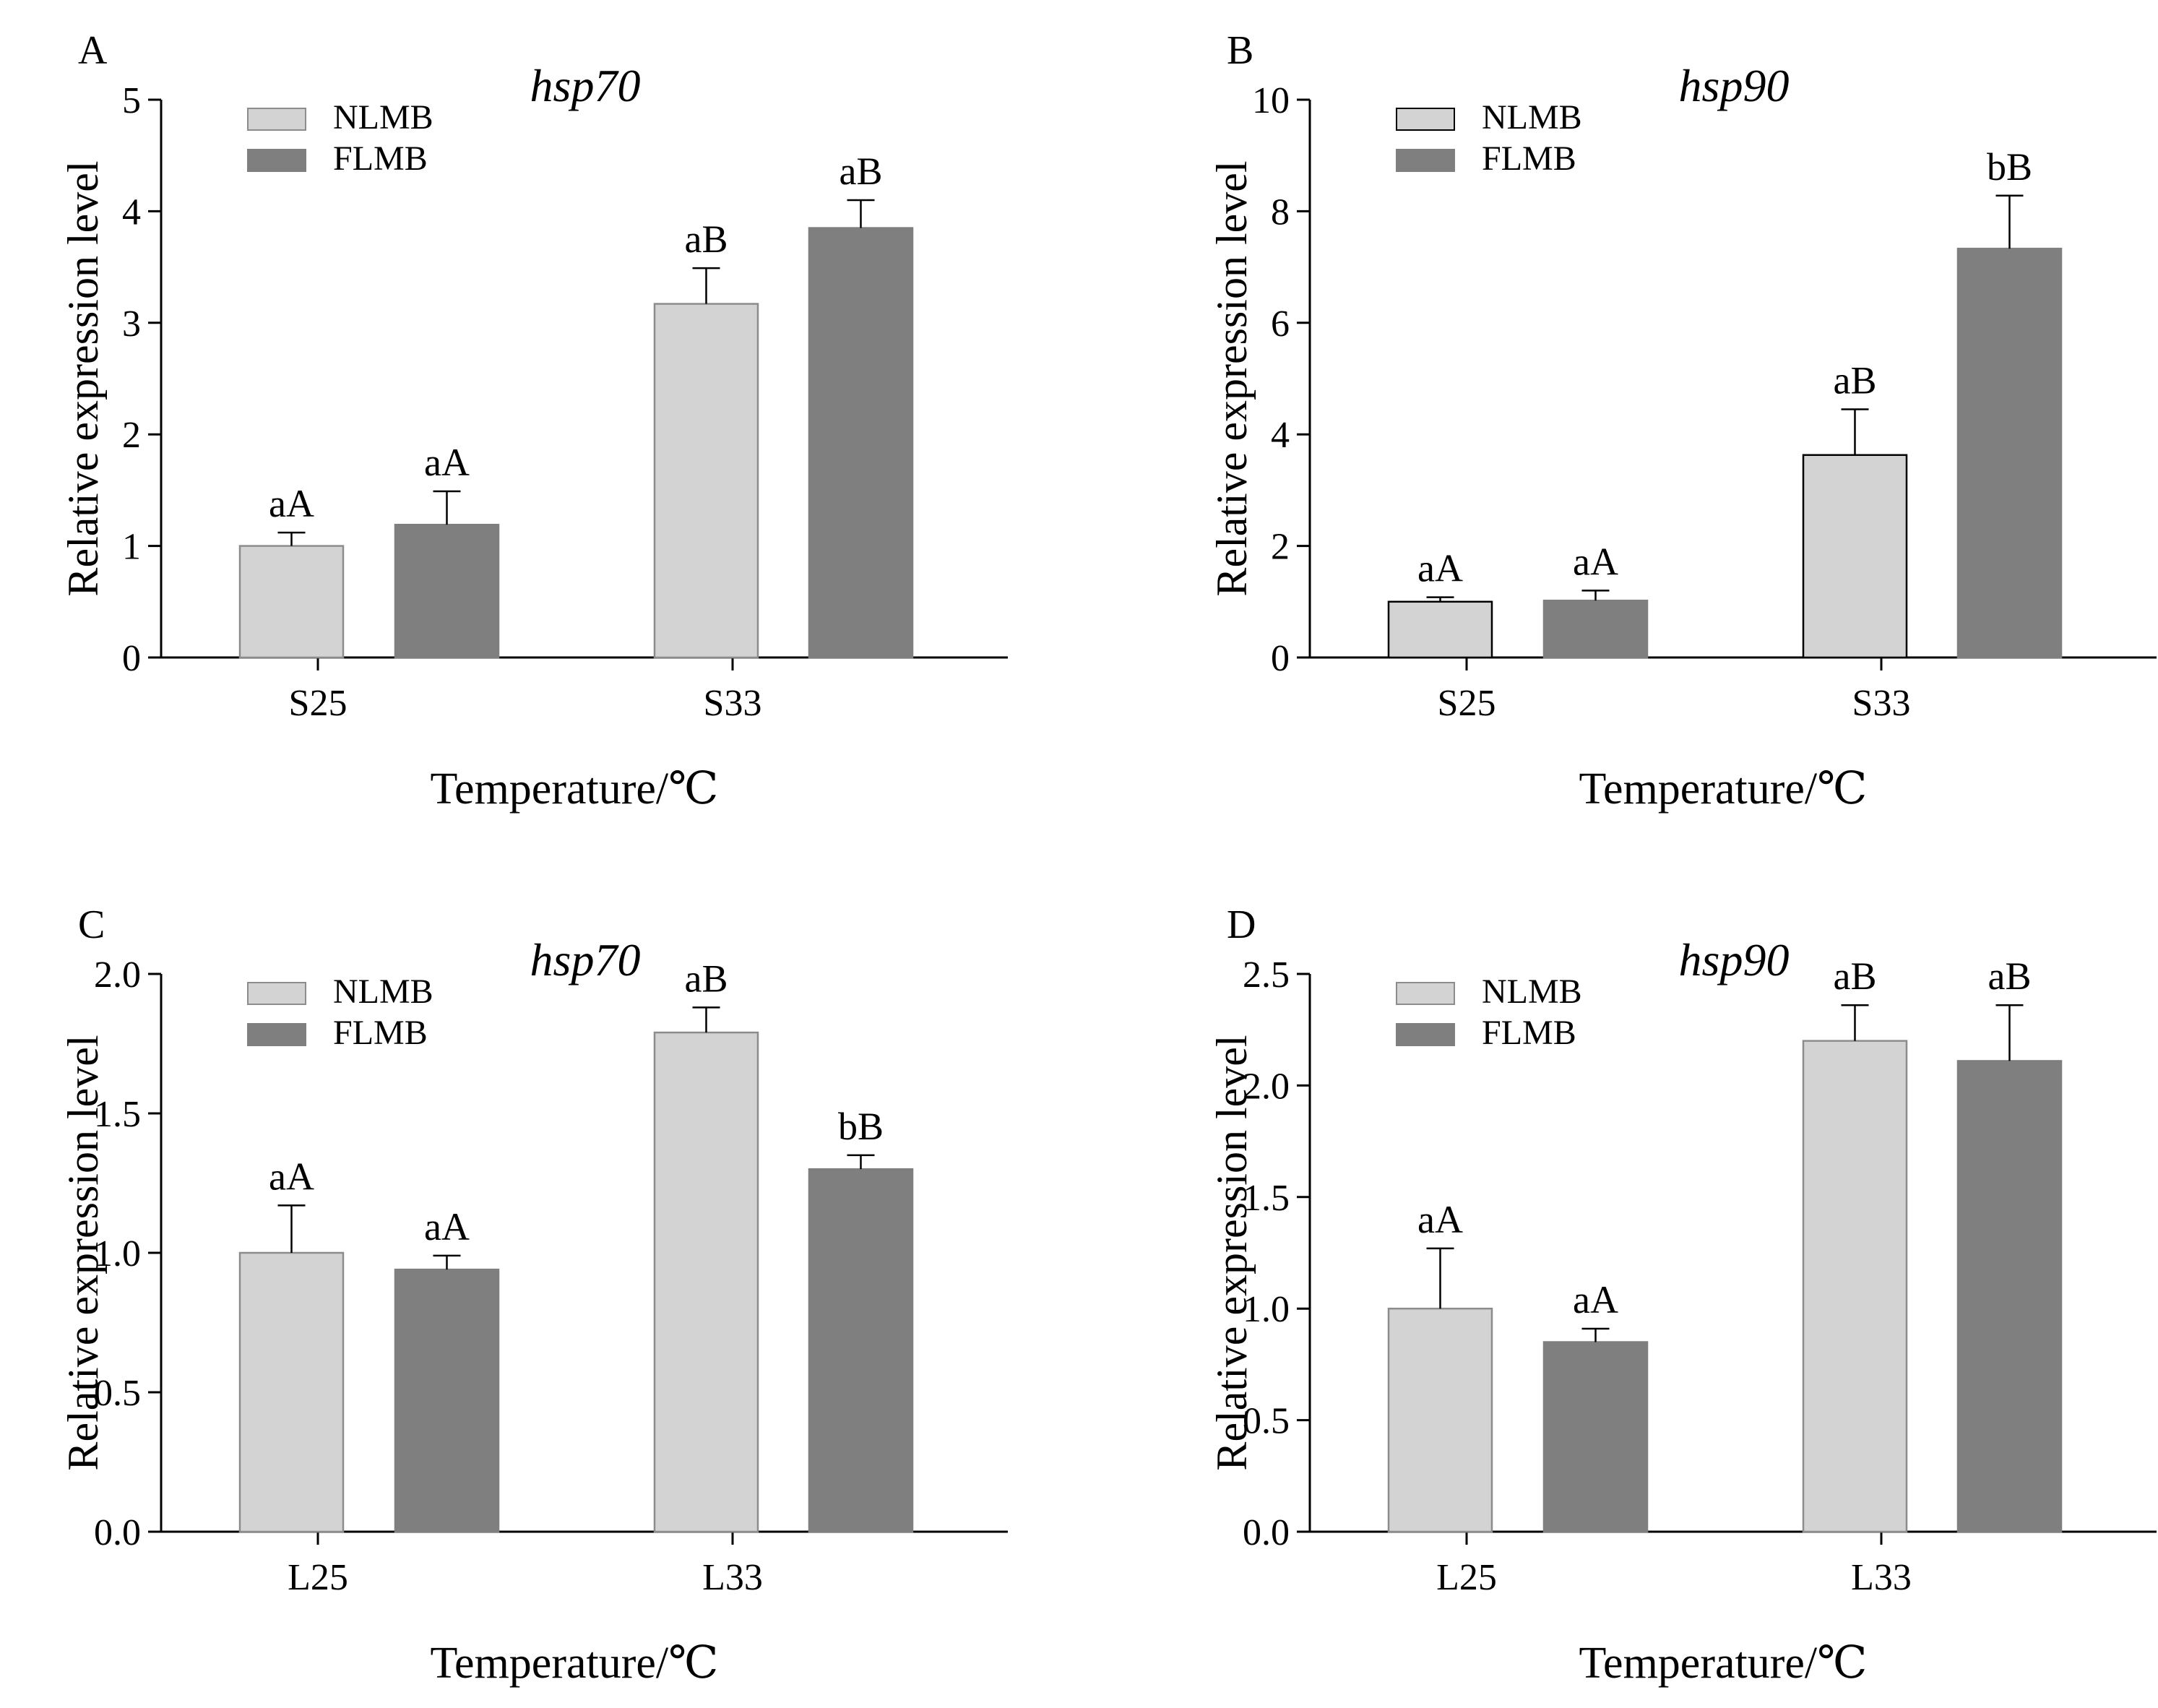 Image resolution: width=2158 pixels, height=1708 pixels. What do you see at coordinates (1271, 100) in the screenshot?
I see `y-tick-label: 10` at bounding box center [1271, 100].